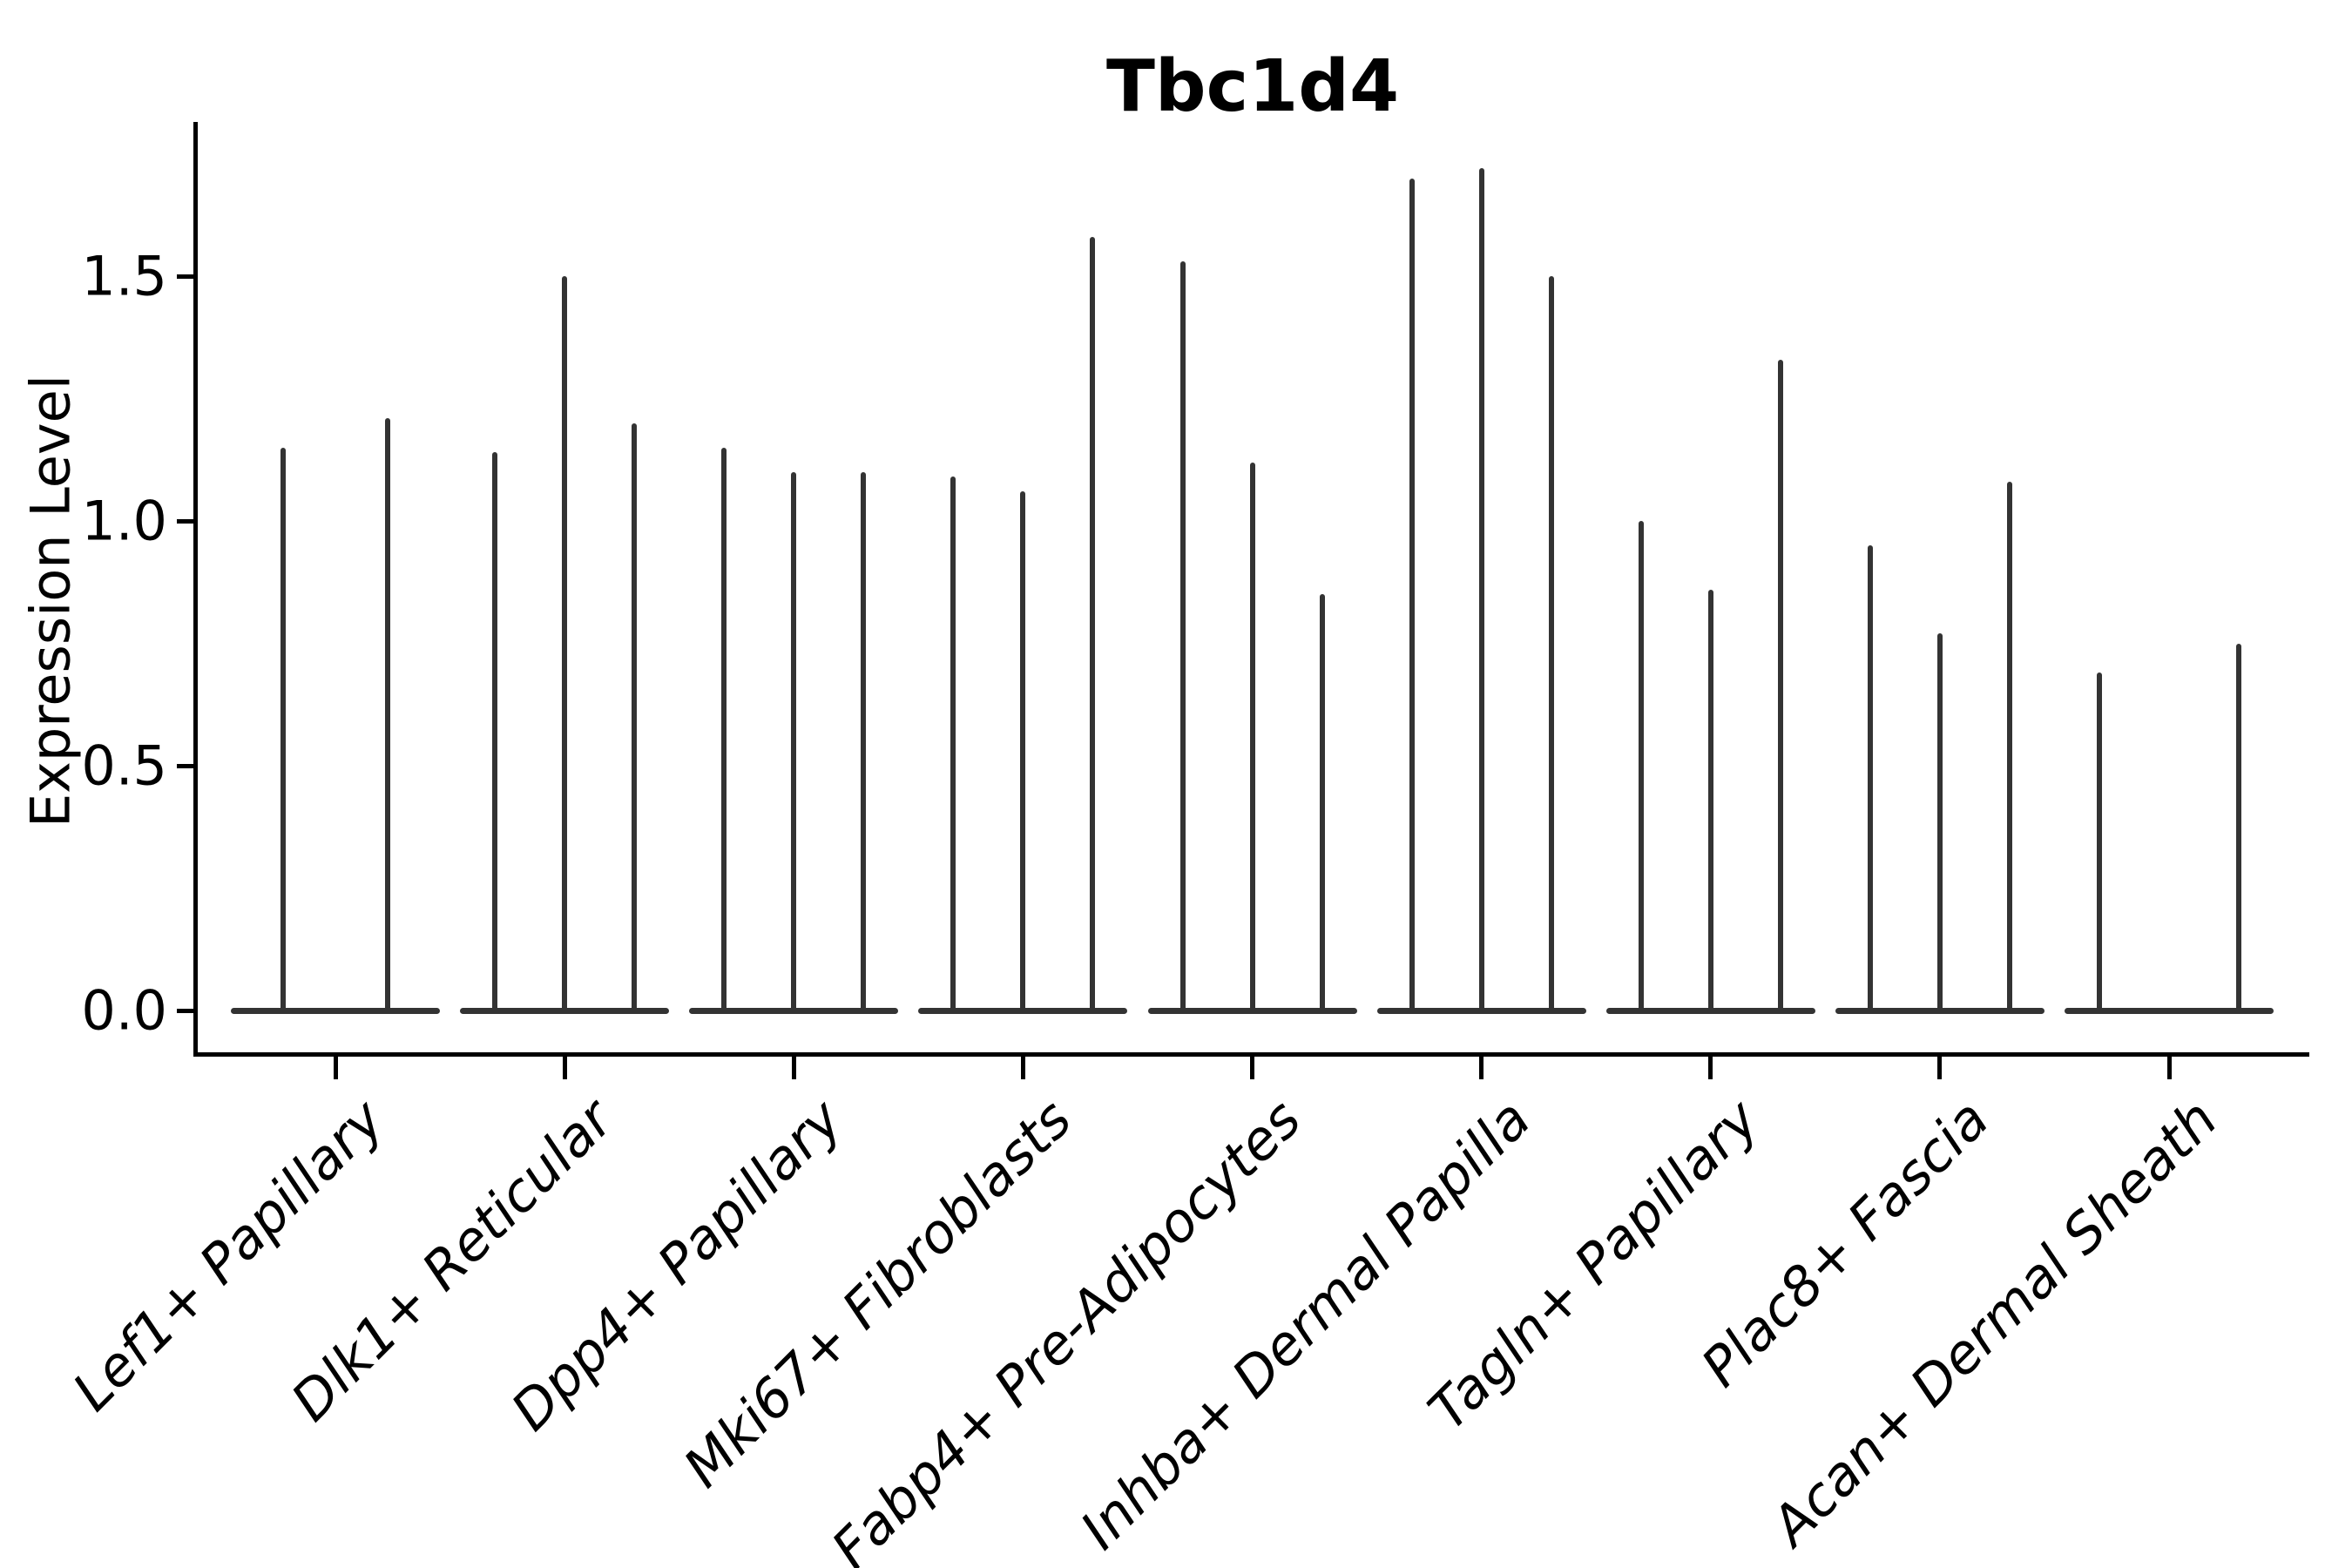 The width and height of the screenshot is (2352, 1568). I want to click on x-tick-label: Fabp4+ Pre-Adipocytes, so click(1066, 1327).